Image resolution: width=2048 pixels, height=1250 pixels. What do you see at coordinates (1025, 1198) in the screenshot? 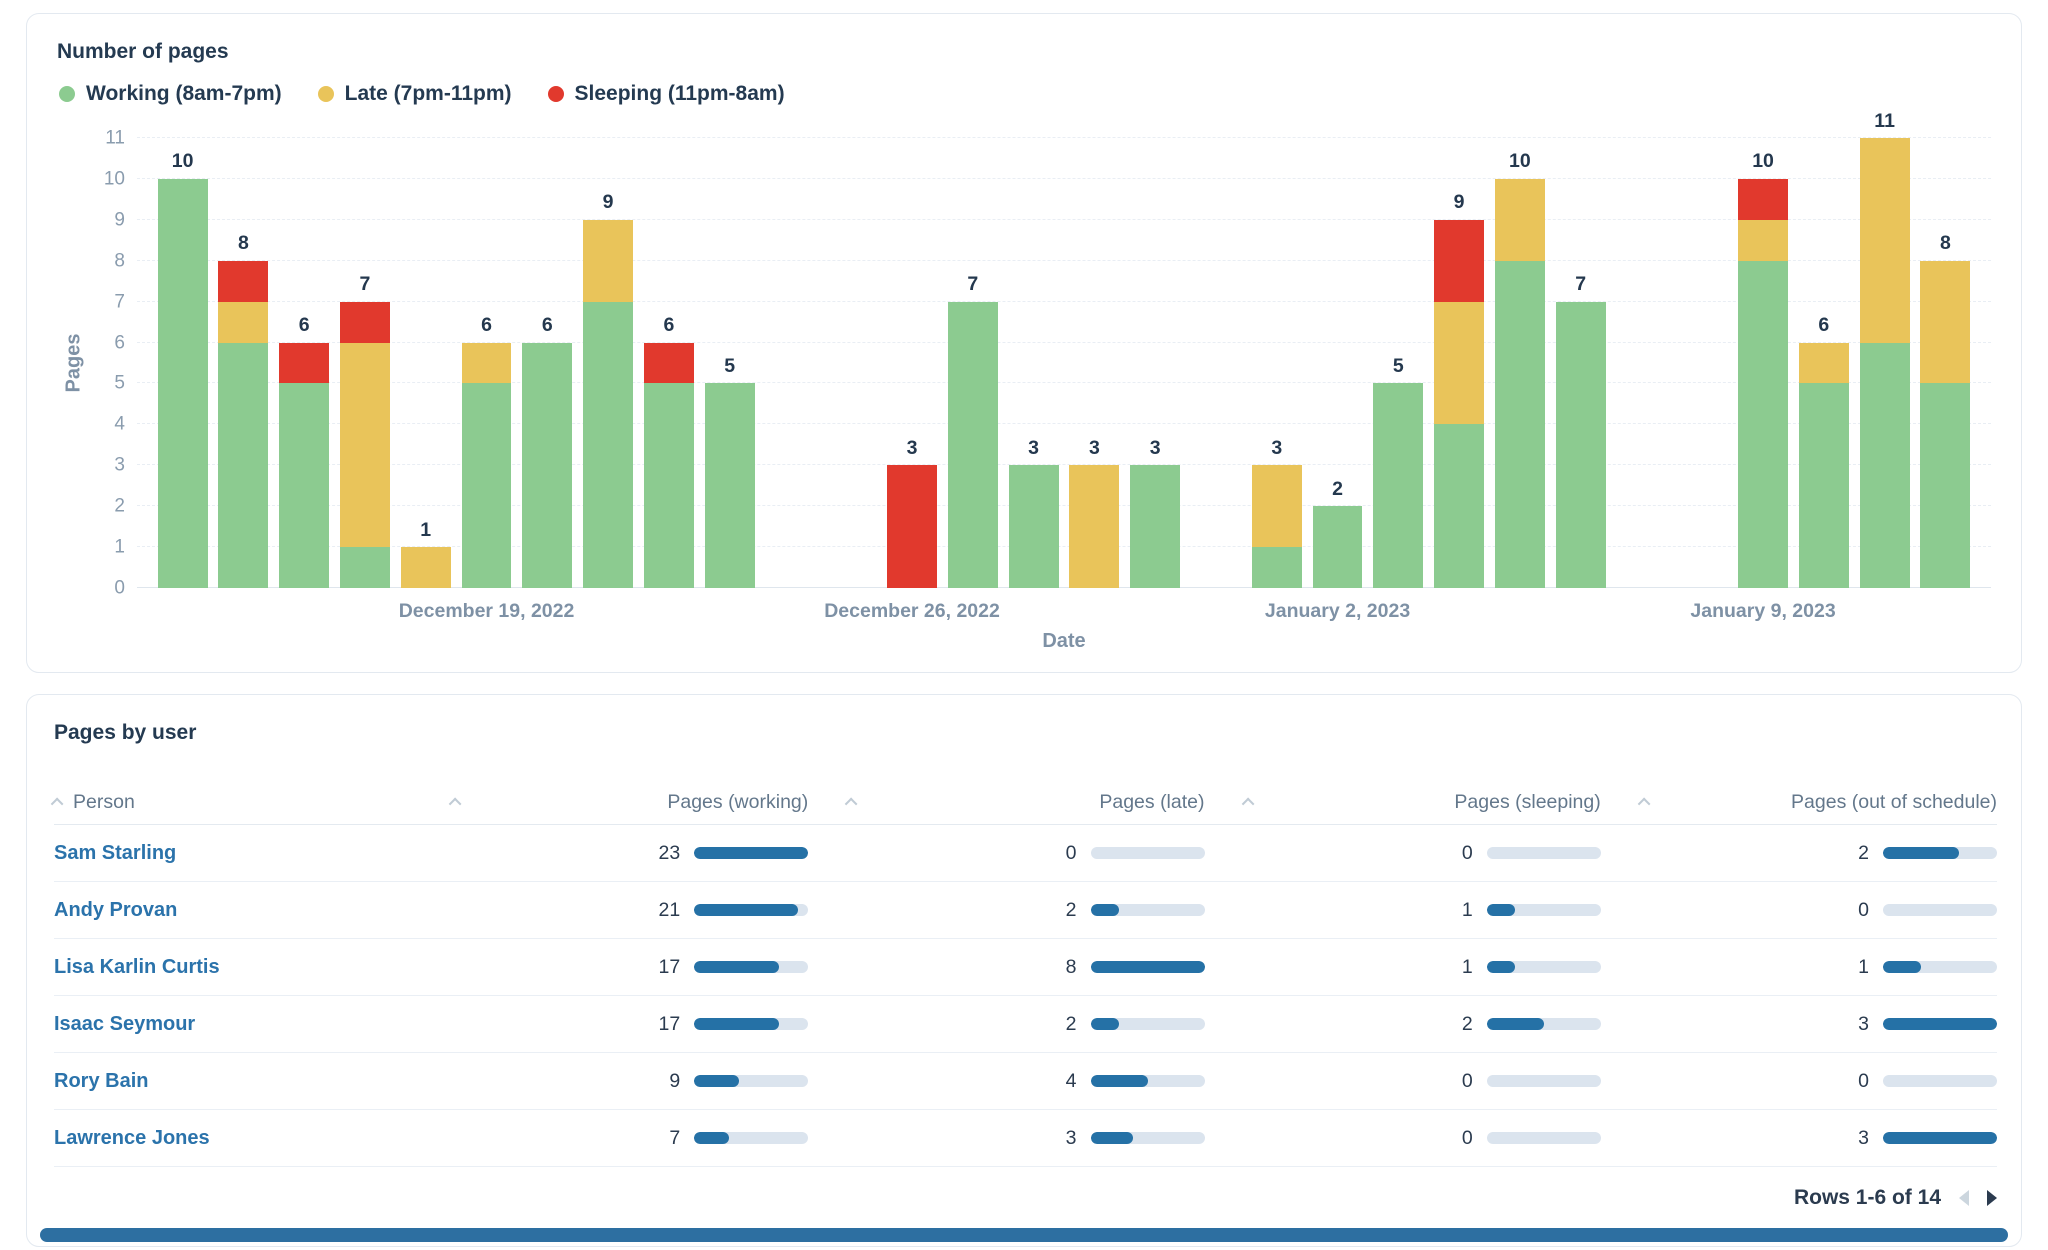
I see `table-pagination: Rows 1-6 of 14` at bounding box center [1025, 1198].